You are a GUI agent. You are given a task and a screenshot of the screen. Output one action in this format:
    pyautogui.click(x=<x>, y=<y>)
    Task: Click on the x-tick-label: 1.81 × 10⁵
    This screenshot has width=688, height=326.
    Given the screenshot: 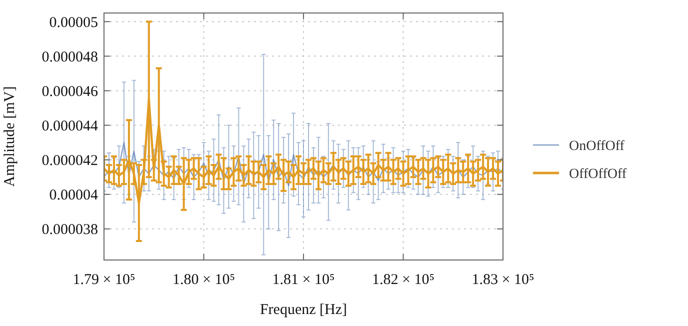 What is the action you would take?
    pyautogui.click(x=303, y=280)
    